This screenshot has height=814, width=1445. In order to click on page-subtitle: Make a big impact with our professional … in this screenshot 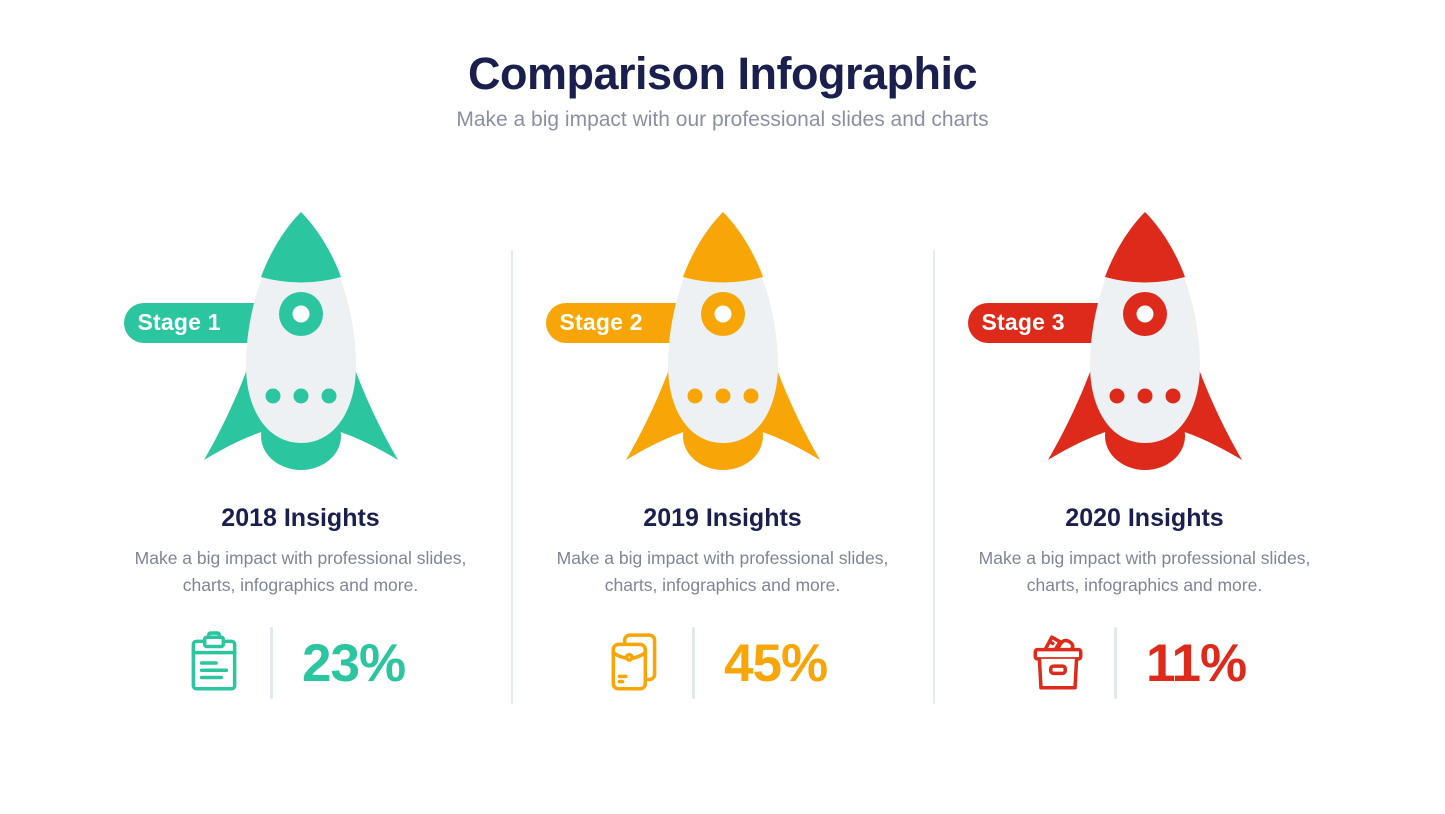, I will do `click(722, 119)`.